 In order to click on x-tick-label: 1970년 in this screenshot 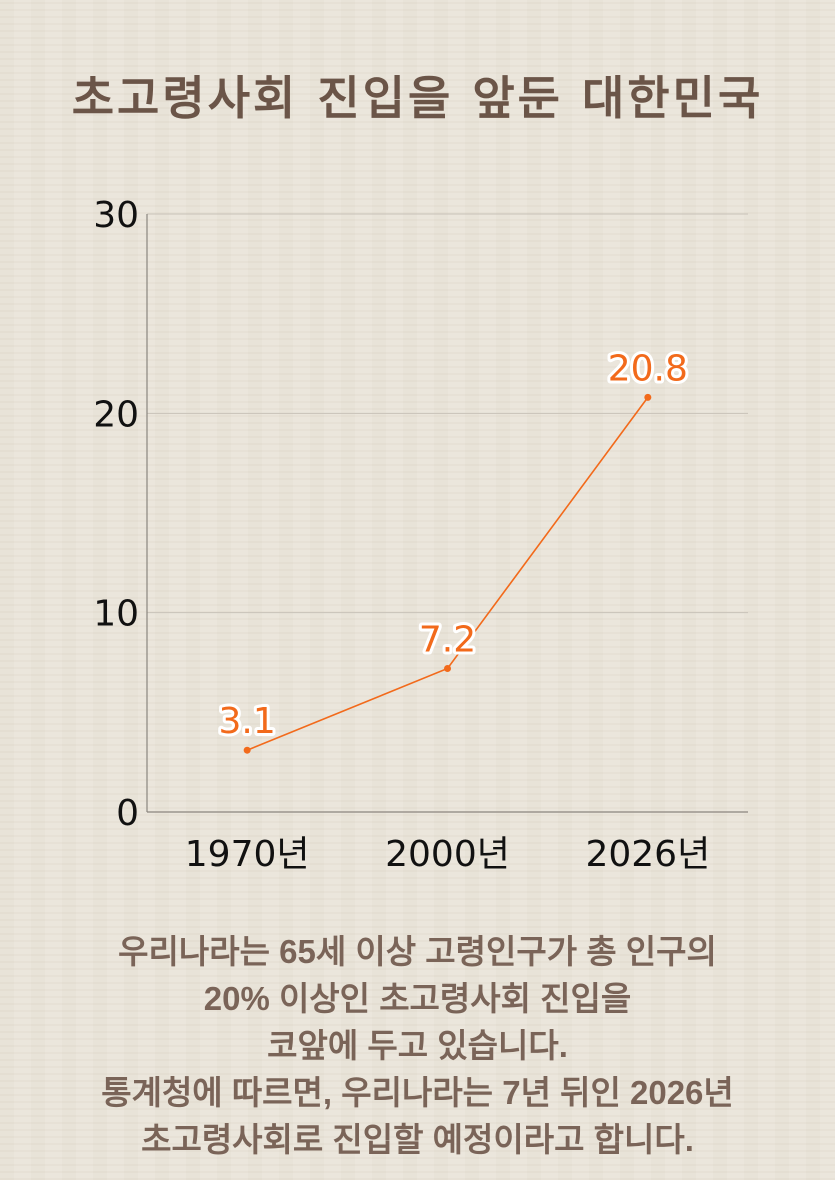, I will do `click(247, 854)`.